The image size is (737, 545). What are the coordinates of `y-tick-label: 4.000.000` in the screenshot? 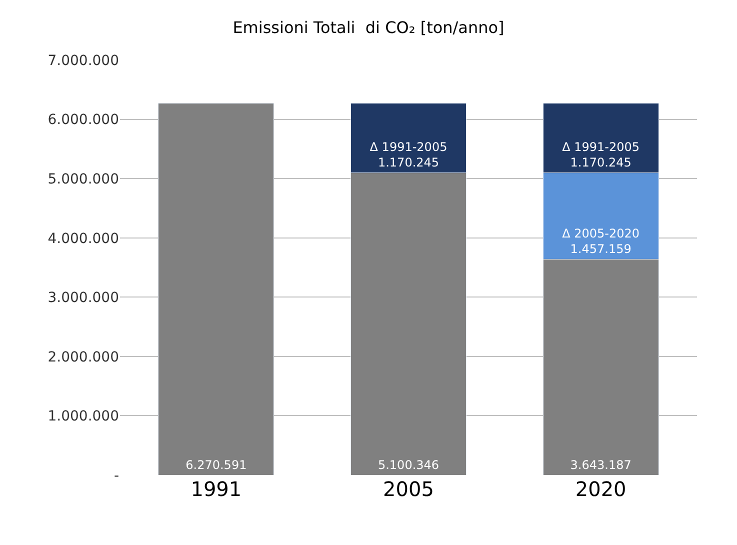 It's located at (83, 238).